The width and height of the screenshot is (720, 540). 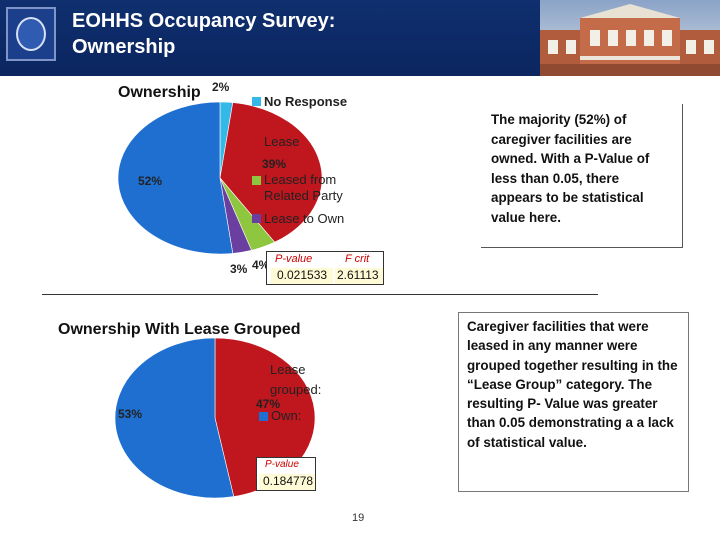 What do you see at coordinates (204, 21) in the screenshot?
I see `title-line-1: EOHHS Occupancy Survey:` at bounding box center [204, 21].